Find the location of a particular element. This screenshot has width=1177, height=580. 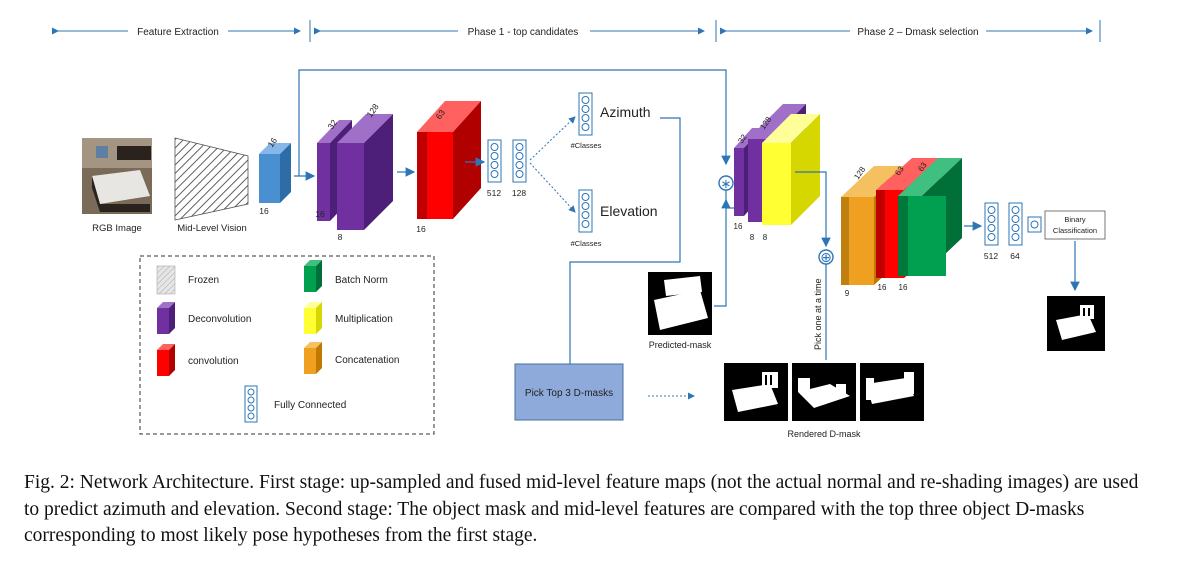

conv-block is located at coordinates (449, 160).